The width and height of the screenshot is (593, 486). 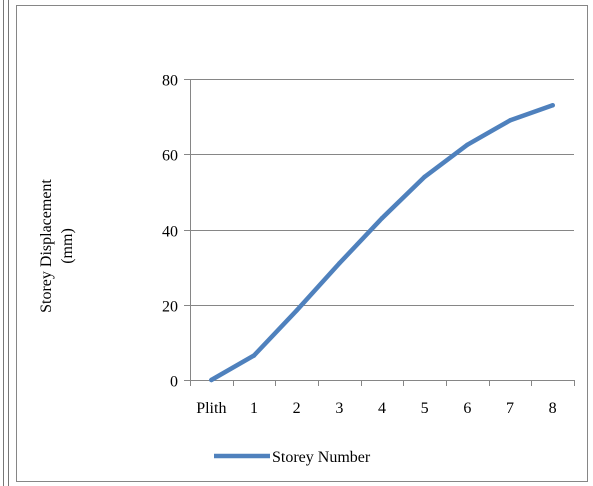 I want to click on y-tick-label-3: 60, so click(x=170, y=156).